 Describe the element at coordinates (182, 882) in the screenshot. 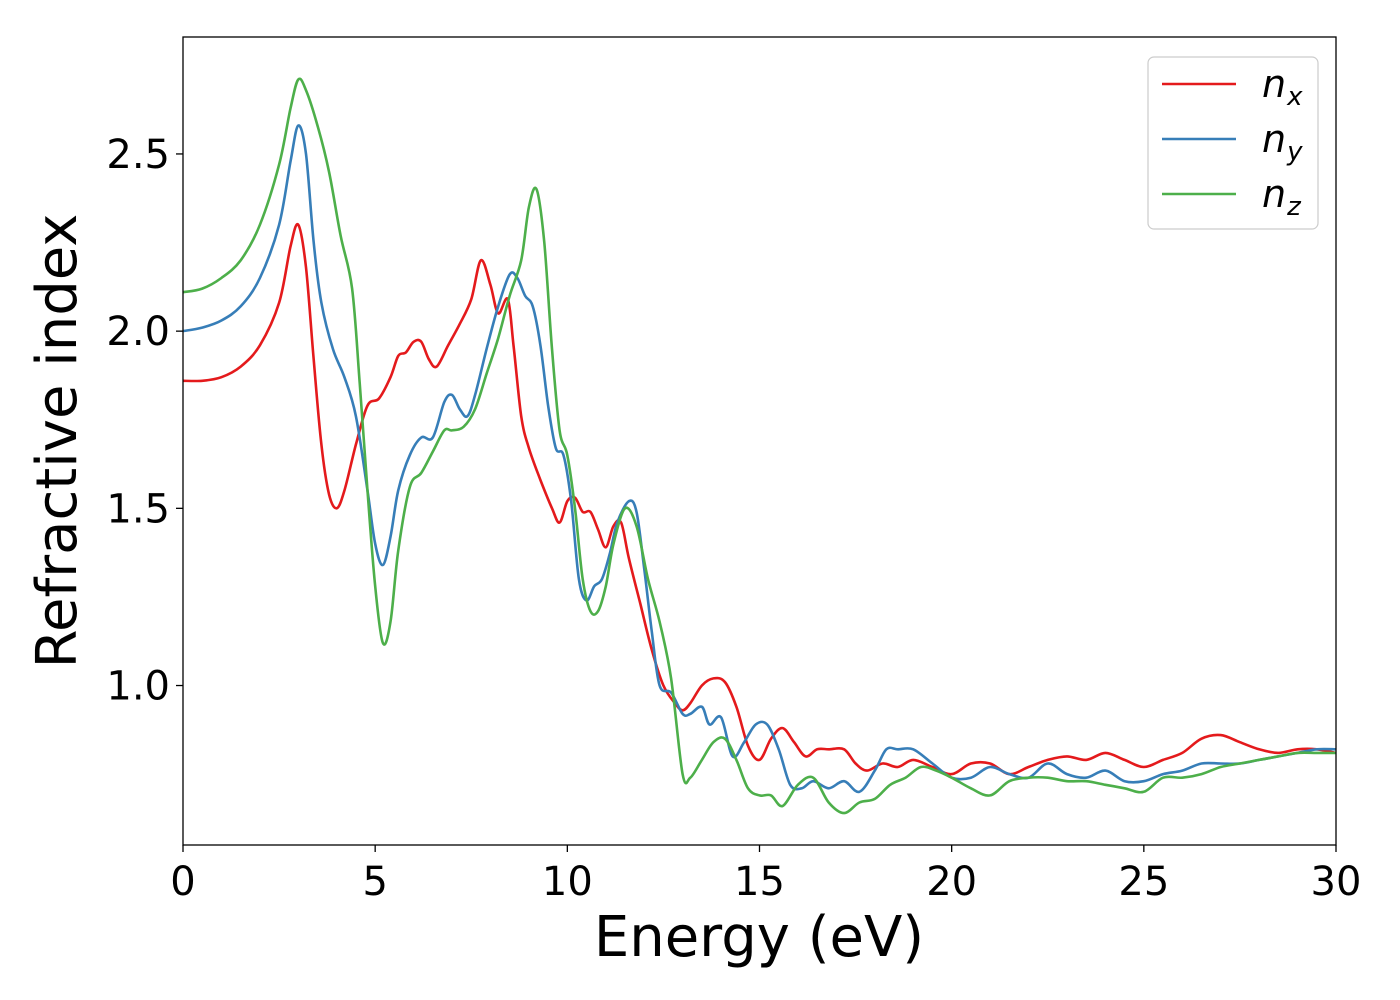

I see `x-tick-label: 0` at that location.